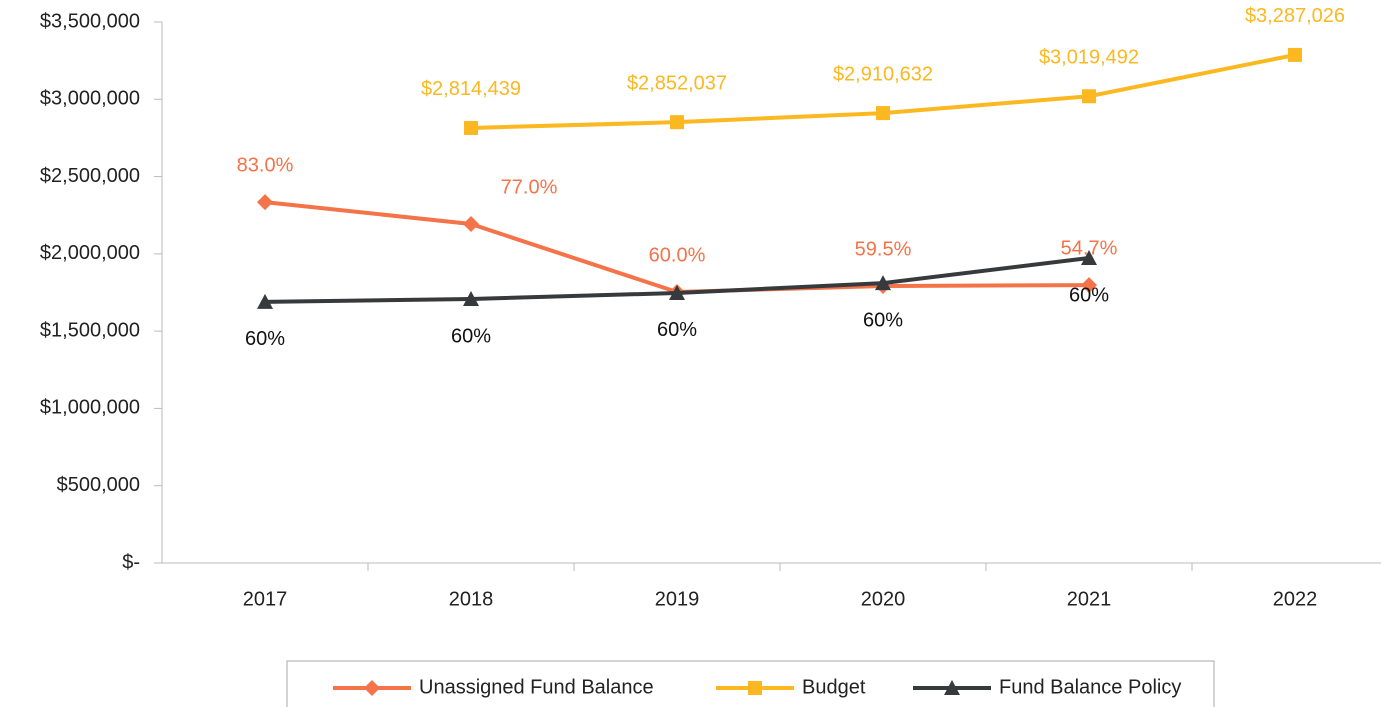 The image size is (1381, 707). Describe the element at coordinates (1090, 687) in the screenshot. I see `legend-label: Fund Balance Policy` at that location.